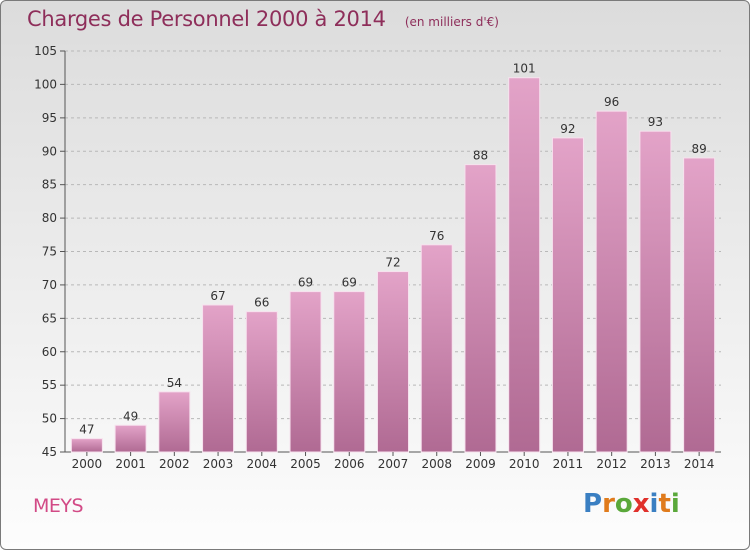  What do you see at coordinates (45, 51) in the screenshot?
I see `y-tick-label: 105` at bounding box center [45, 51].